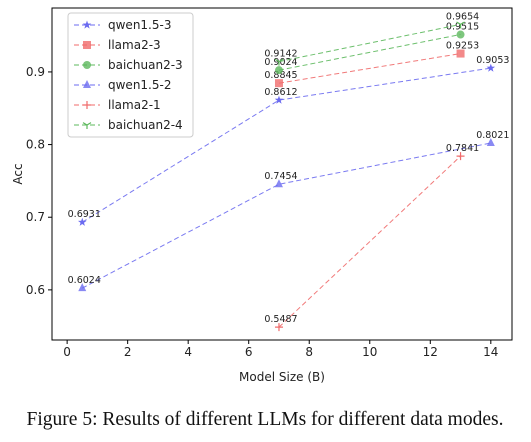  I want to click on x-tick-label: 14, so click(490, 352).